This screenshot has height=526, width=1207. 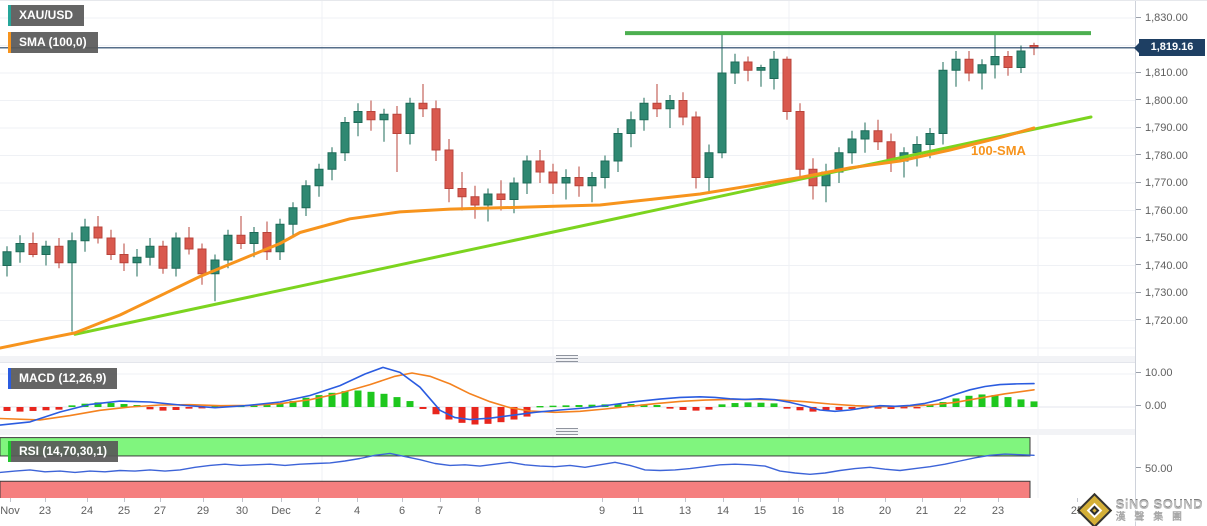 What do you see at coordinates (478, 511) in the screenshot?
I see `time-tick-label: 8` at bounding box center [478, 511].